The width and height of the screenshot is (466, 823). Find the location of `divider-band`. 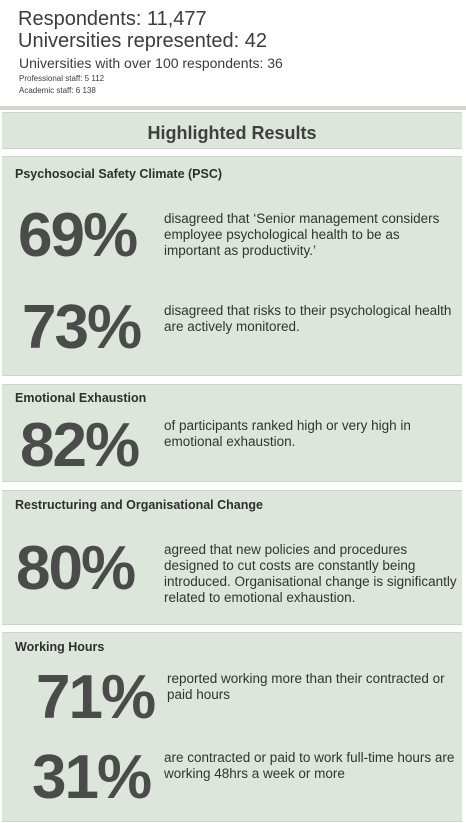

divider-band is located at coordinates (233, 108).